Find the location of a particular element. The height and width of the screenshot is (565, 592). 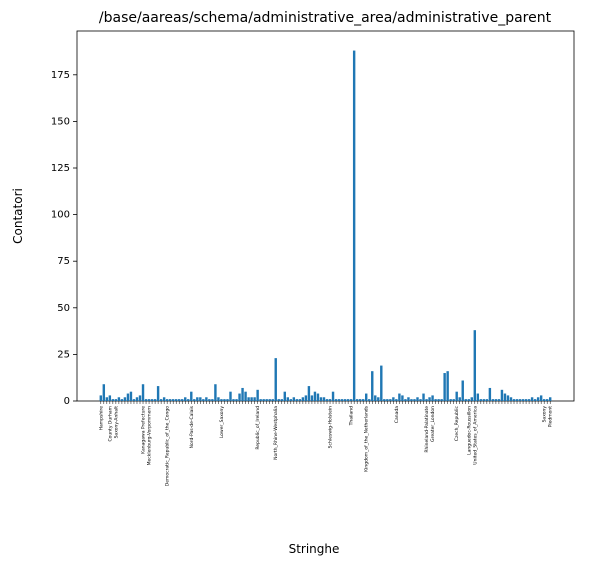

y-tick-label: 50 is located at coordinates (63, 308).